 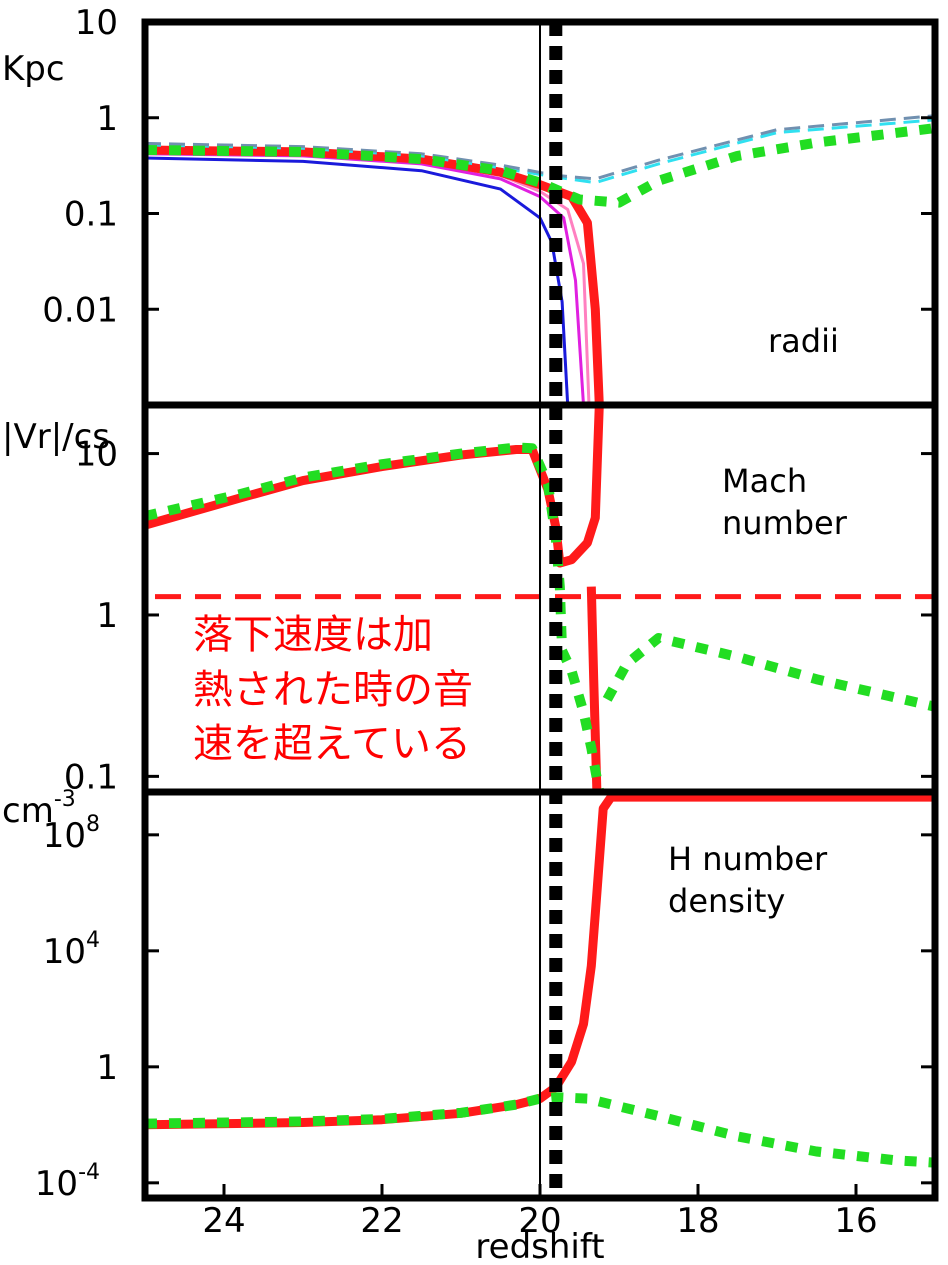 What do you see at coordinates (223, 1221) in the screenshot?
I see `x-tick-label-0: 24` at bounding box center [223, 1221].